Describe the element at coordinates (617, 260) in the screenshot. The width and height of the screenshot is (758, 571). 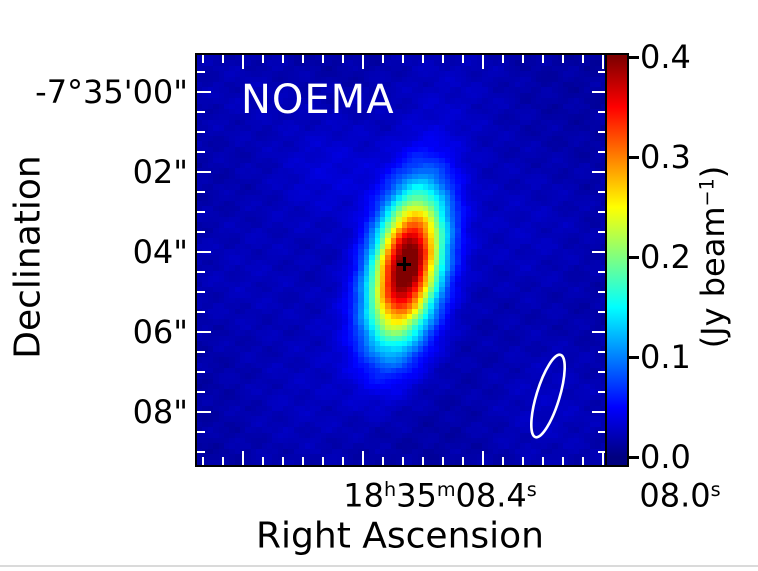
I see `colorbar` at that location.